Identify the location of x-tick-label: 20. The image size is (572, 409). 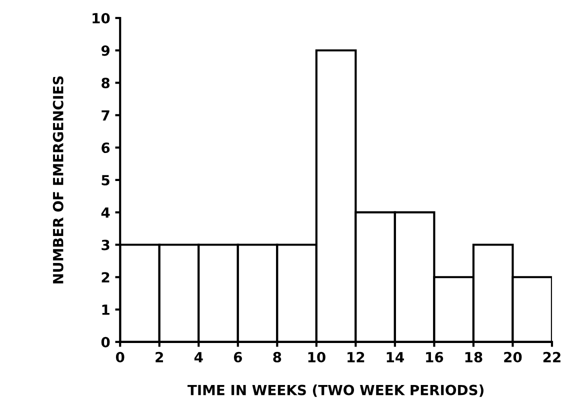
(513, 357).